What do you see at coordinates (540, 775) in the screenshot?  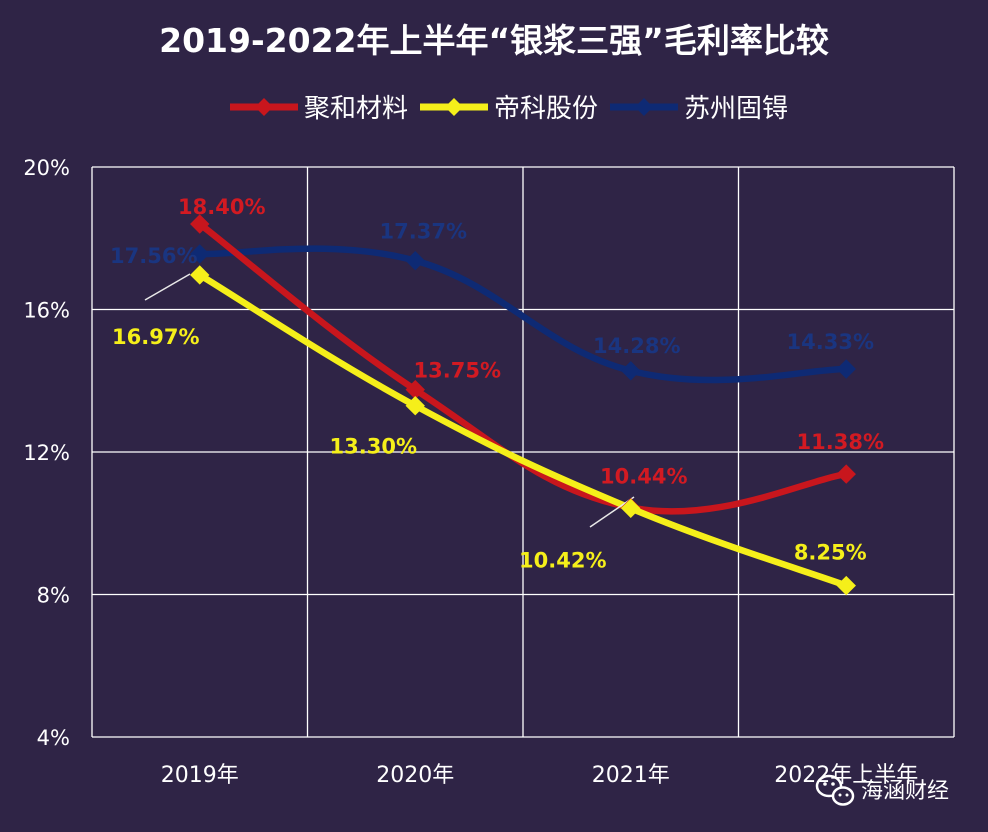 I see `x-axis: 2019年 2020年 2021年 2022年上半年` at bounding box center [540, 775].